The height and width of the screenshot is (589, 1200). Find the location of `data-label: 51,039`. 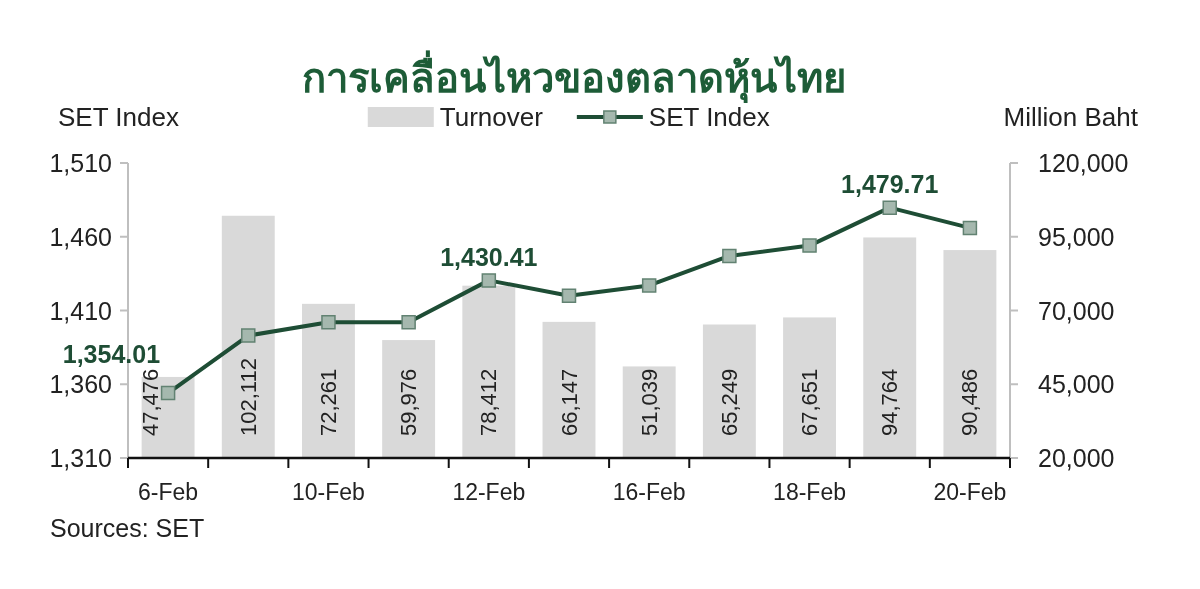

data-label: 51,039 is located at coordinates (649, 402).